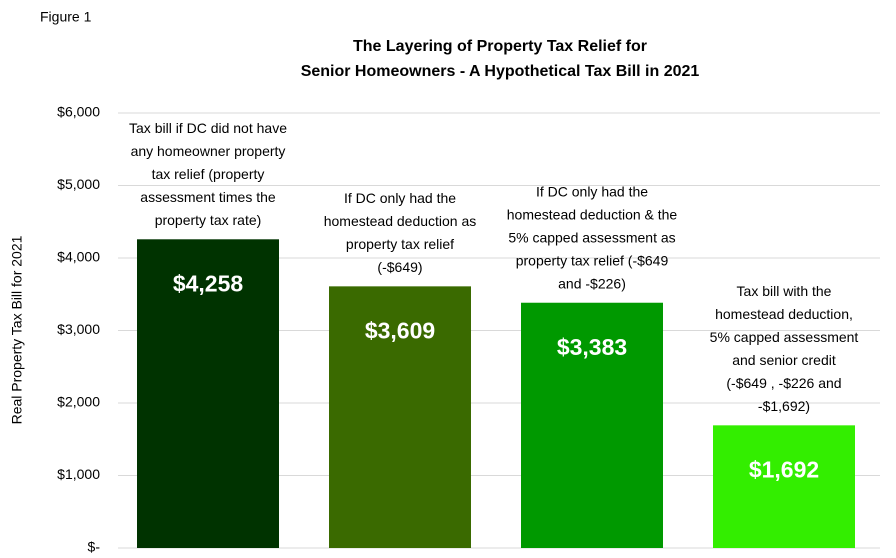 This screenshot has width=896, height=558. Describe the element at coordinates (784, 337) in the screenshot. I see `annotation: 5% capped assessment` at that location.